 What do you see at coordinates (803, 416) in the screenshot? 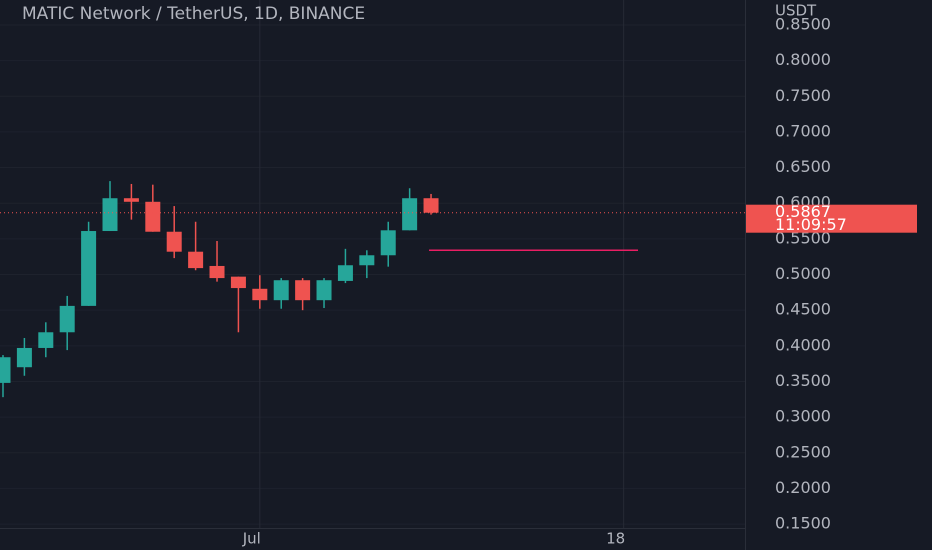
I see `y-tick-label: 0.3000` at bounding box center [803, 416].